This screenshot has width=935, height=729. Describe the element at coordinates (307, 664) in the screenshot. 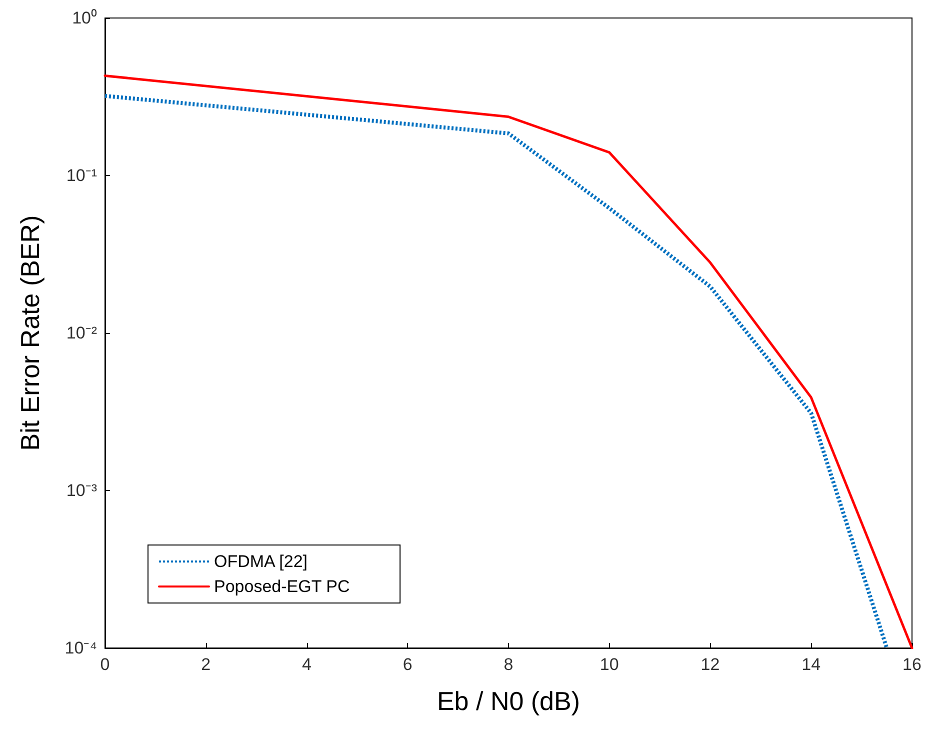

I see `x-tick-label: 4` at that location.